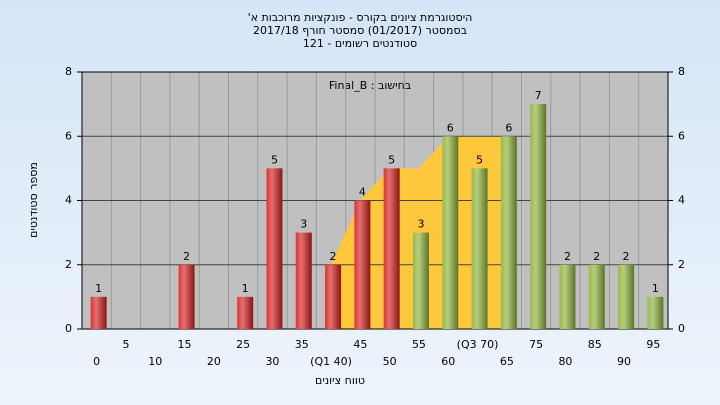 This screenshot has width=720, height=405. I want to click on x-tick-label: 5, so click(125, 344).